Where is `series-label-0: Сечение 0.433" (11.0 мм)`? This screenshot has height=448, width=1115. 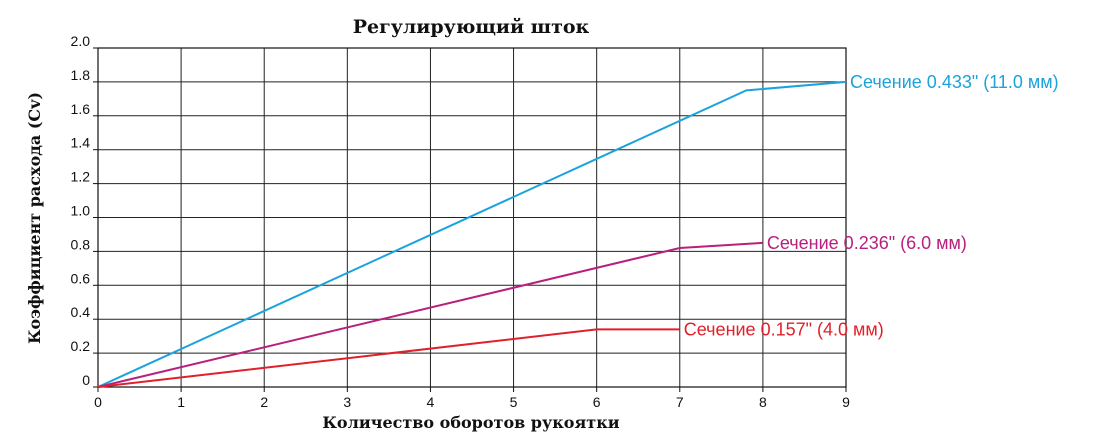
series-label-0: Сечение 0.433" (11.0 мм) is located at coordinates (954, 82).